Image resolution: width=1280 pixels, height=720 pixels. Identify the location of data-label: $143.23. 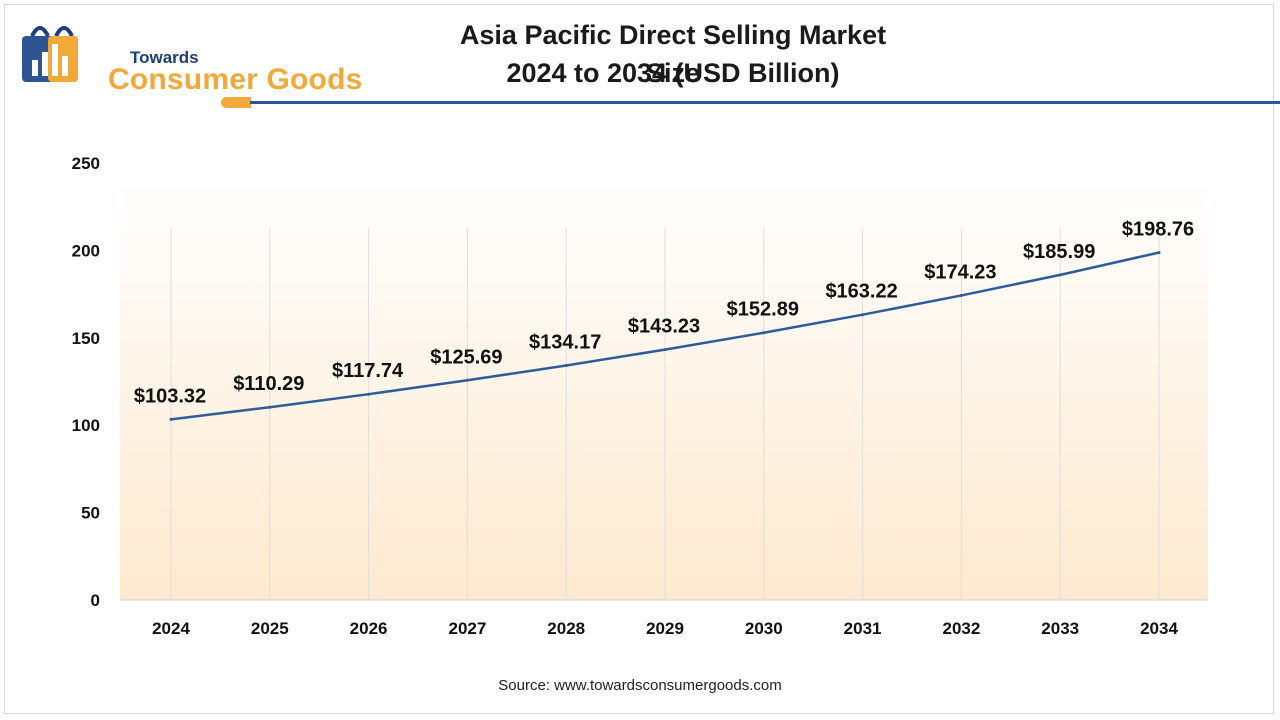
(664, 327).